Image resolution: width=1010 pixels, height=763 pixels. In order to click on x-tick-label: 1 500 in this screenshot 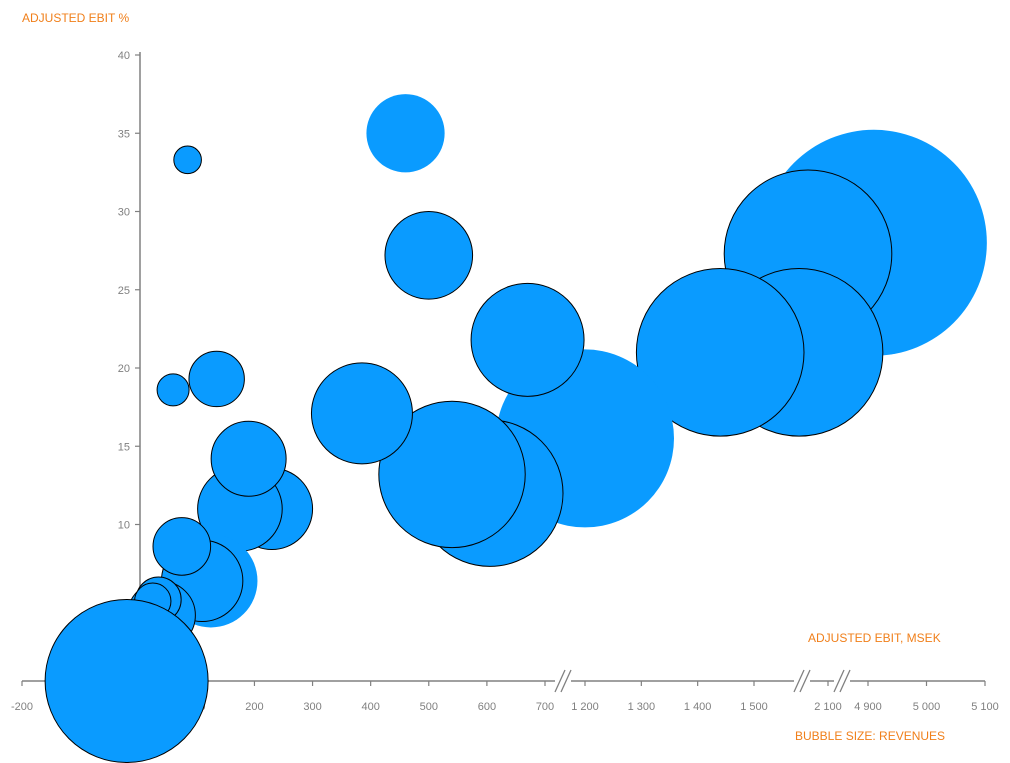, I will do `click(754, 707)`.